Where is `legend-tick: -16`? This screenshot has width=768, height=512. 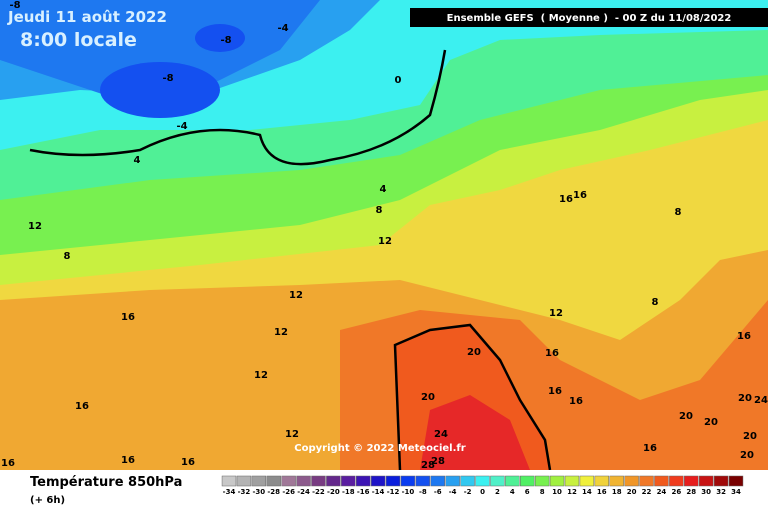 legend-tick: -16 is located at coordinates (363, 492).